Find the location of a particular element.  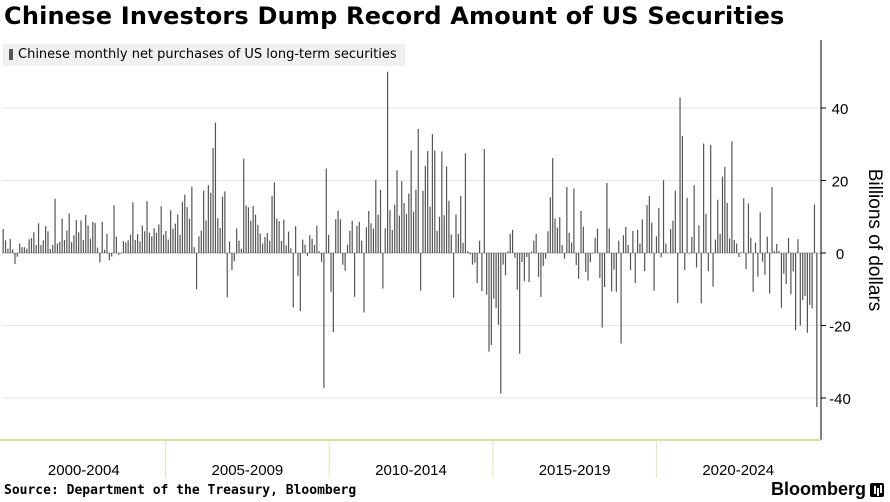

x-period-label: 2000-2004 is located at coordinates (84, 470).